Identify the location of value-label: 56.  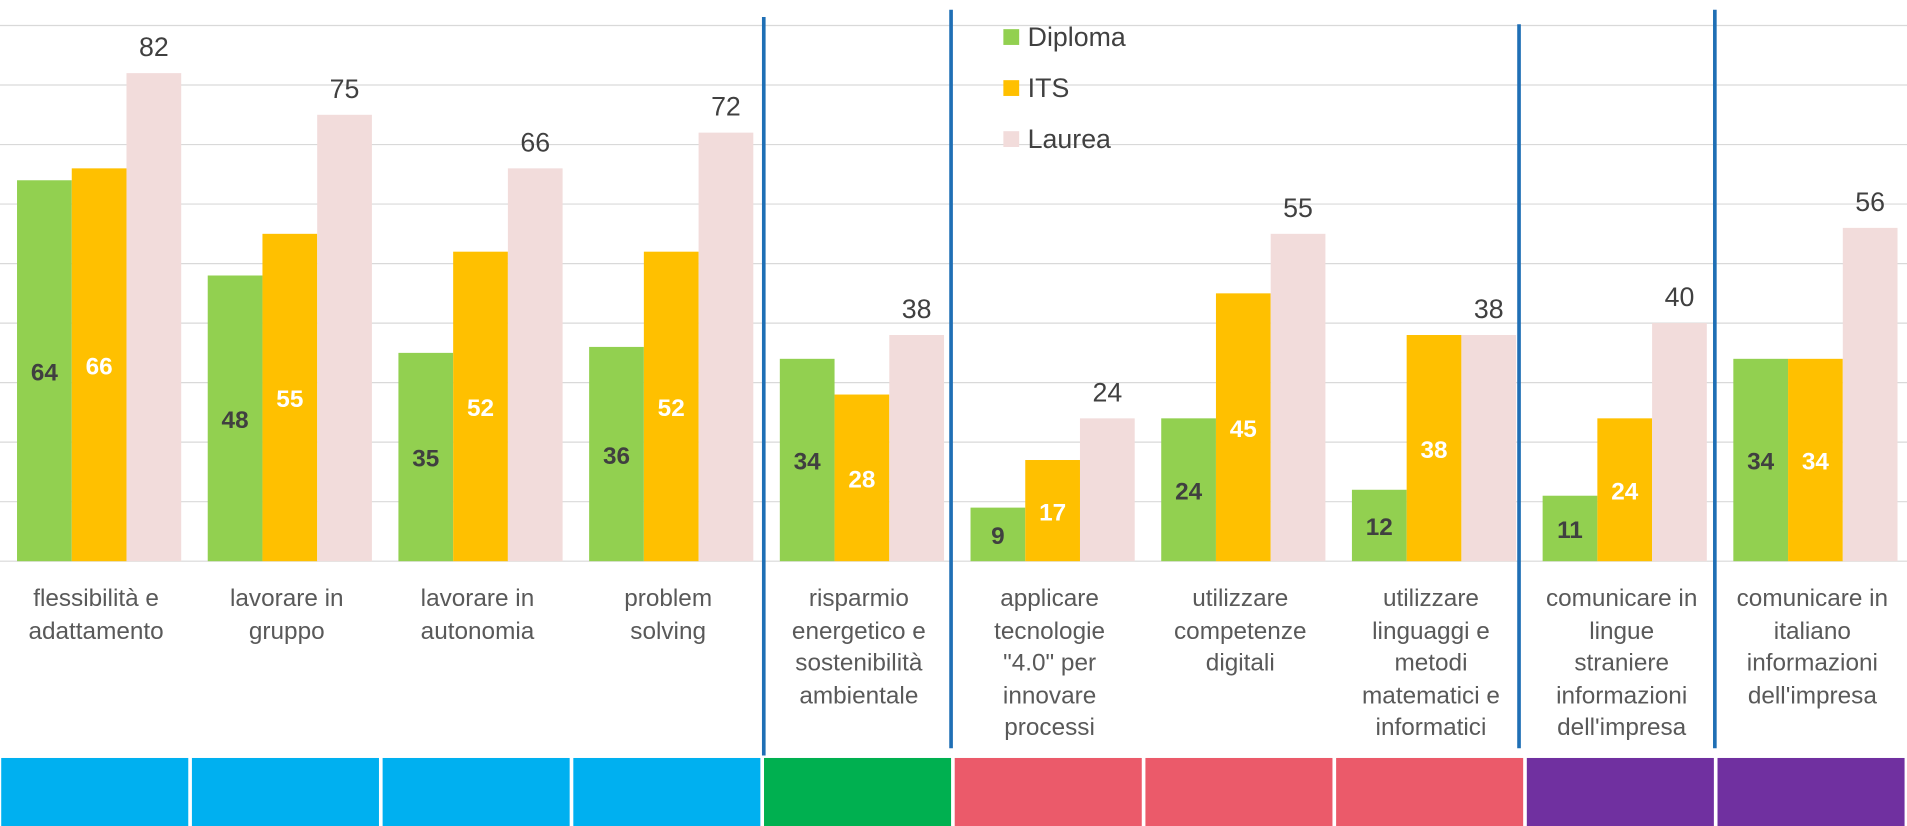
(1870, 202).